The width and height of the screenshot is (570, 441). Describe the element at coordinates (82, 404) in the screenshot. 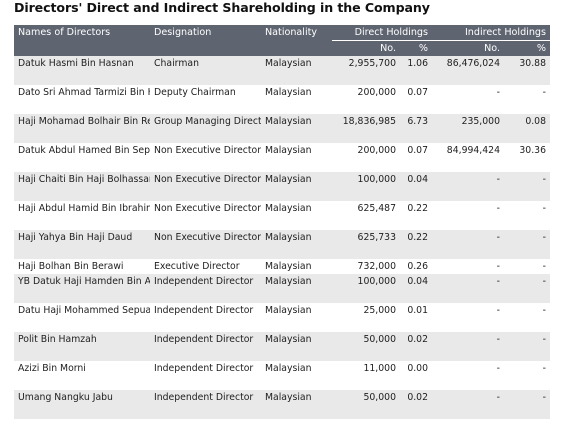

I see `director-name-cell: Umang Nangku Jabu` at that location.